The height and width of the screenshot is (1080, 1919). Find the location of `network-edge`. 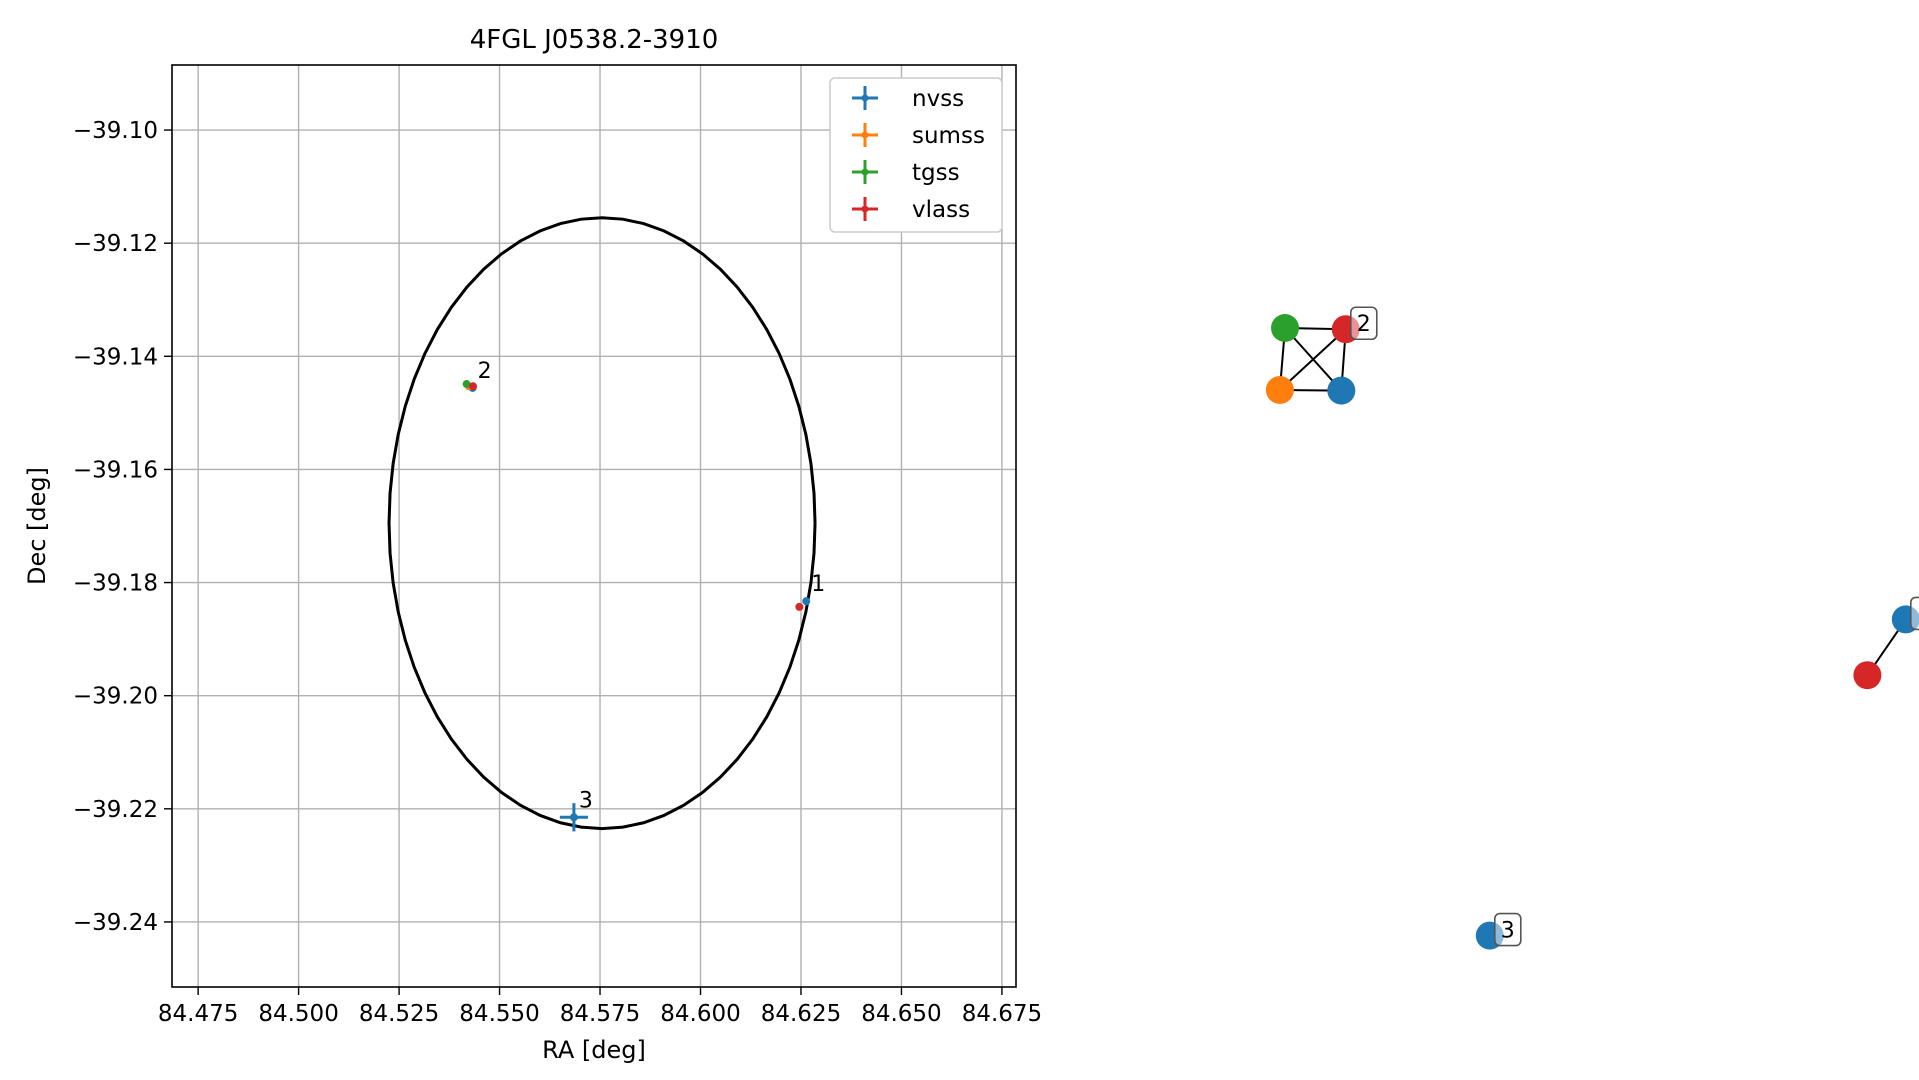

network-edge is located at coordinates (1313, 359).